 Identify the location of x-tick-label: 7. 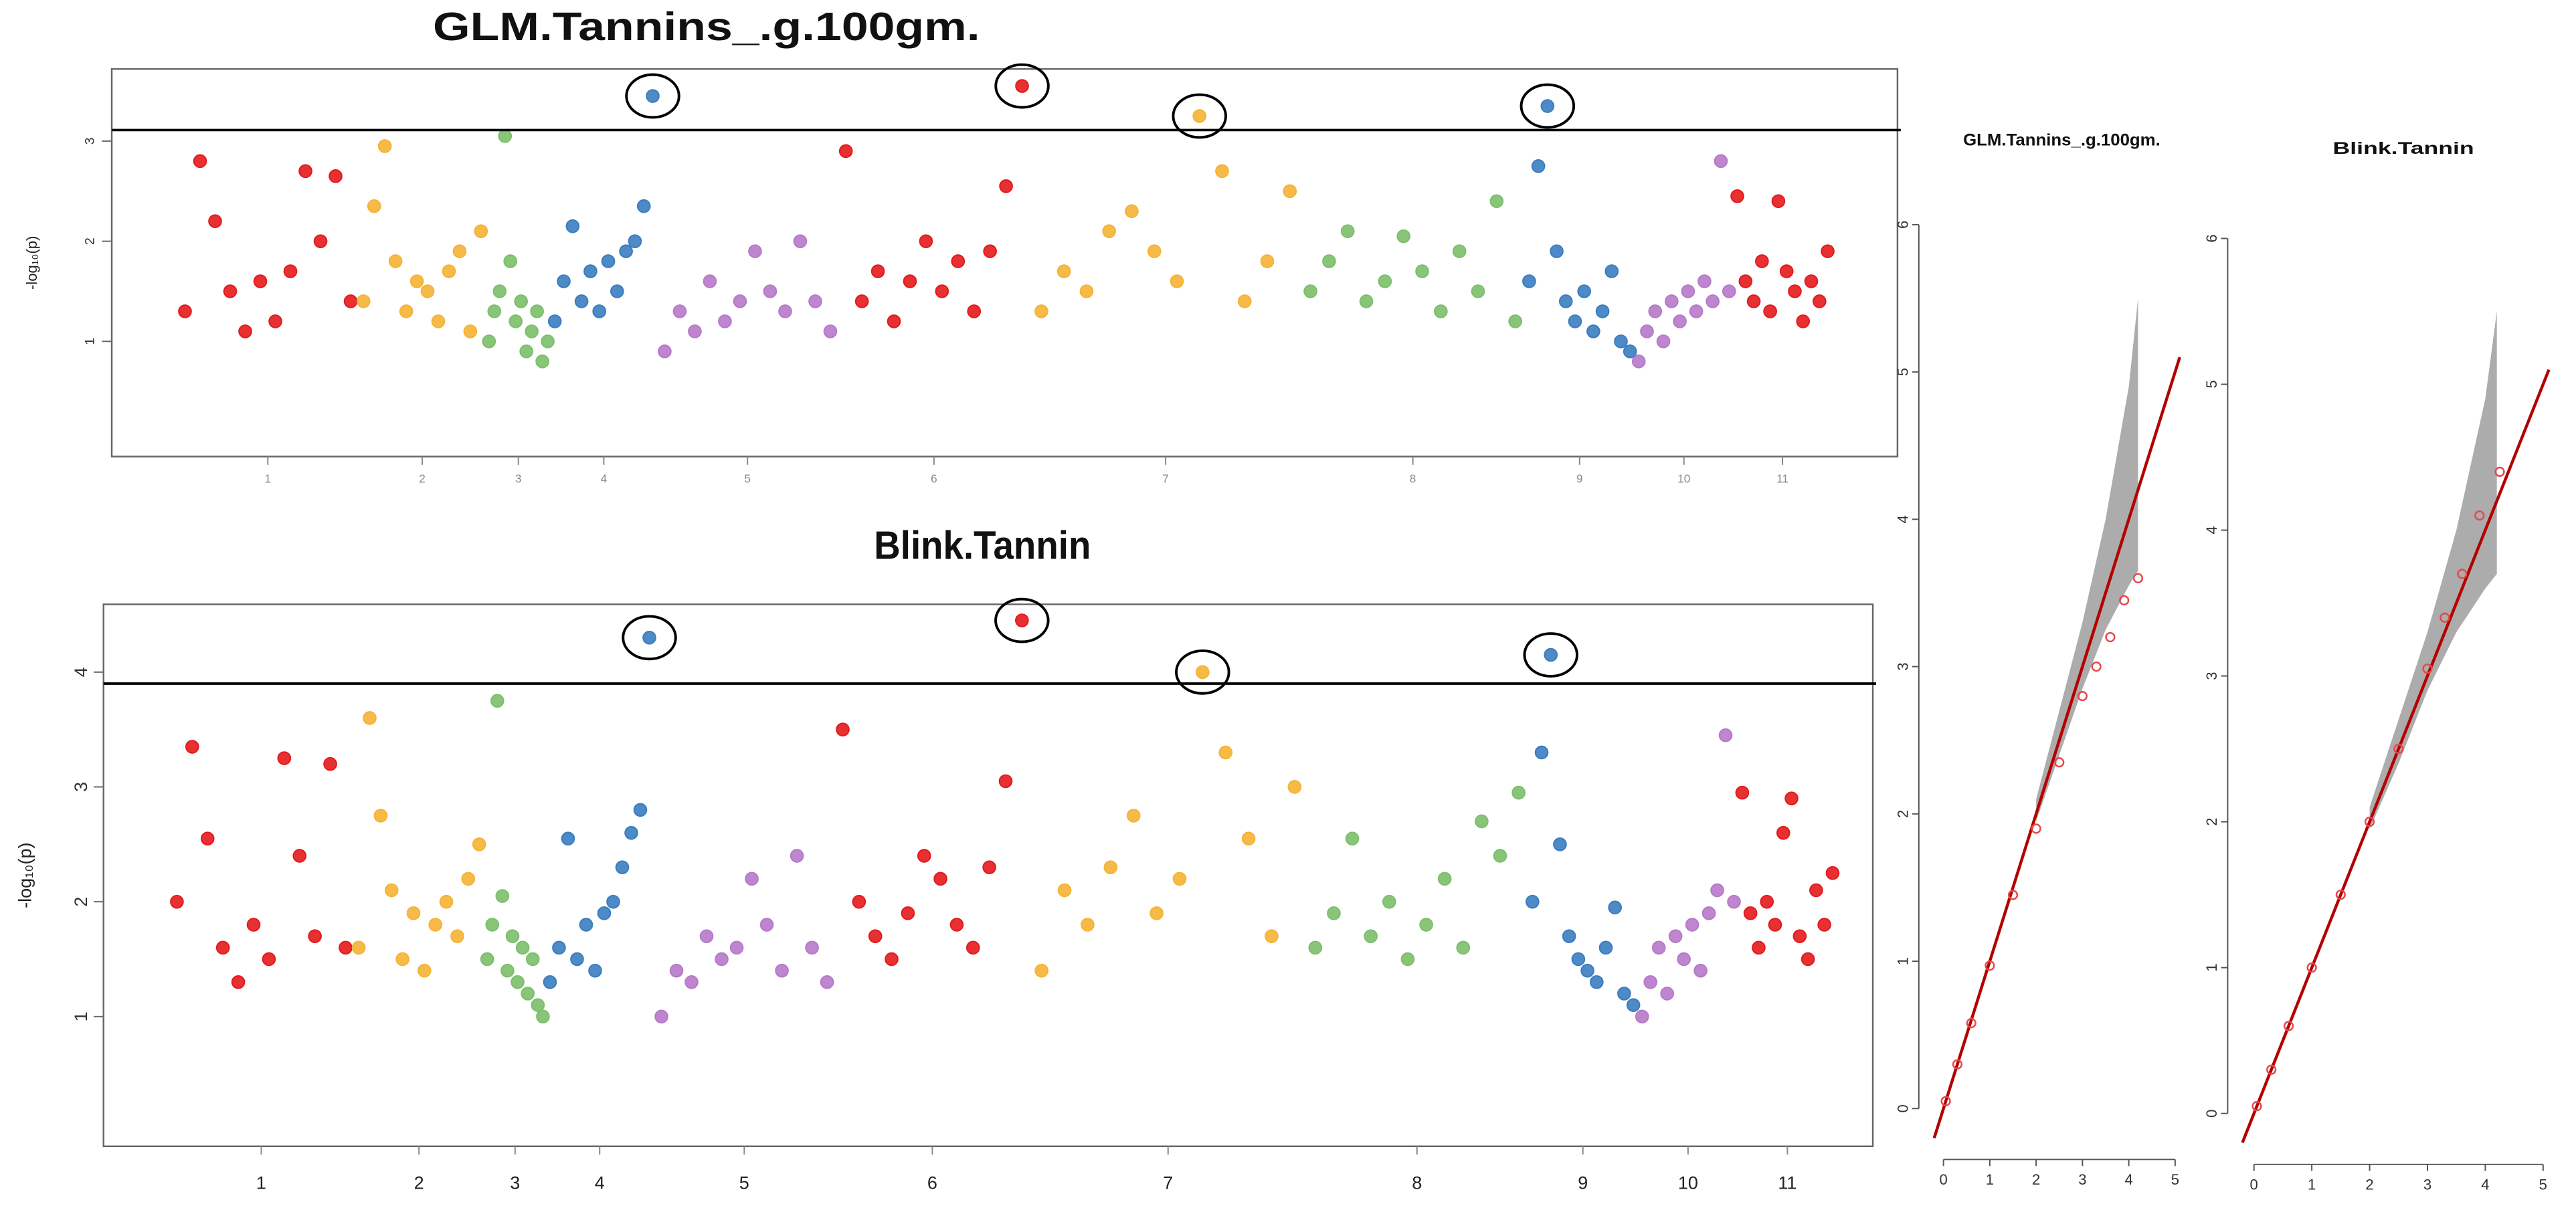
(1165, 478).